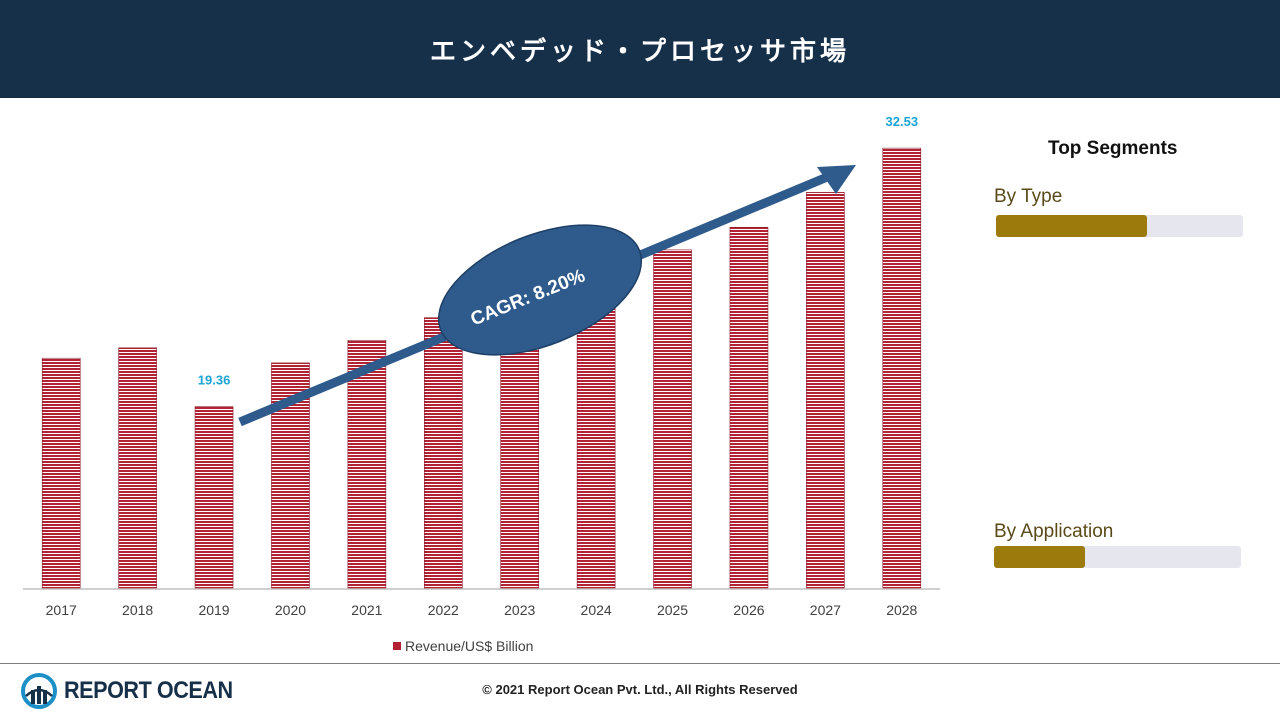  Describe the element at coordinates (1113, 148) in the screenshot. I see `segments-title: Top Segments` at that location.